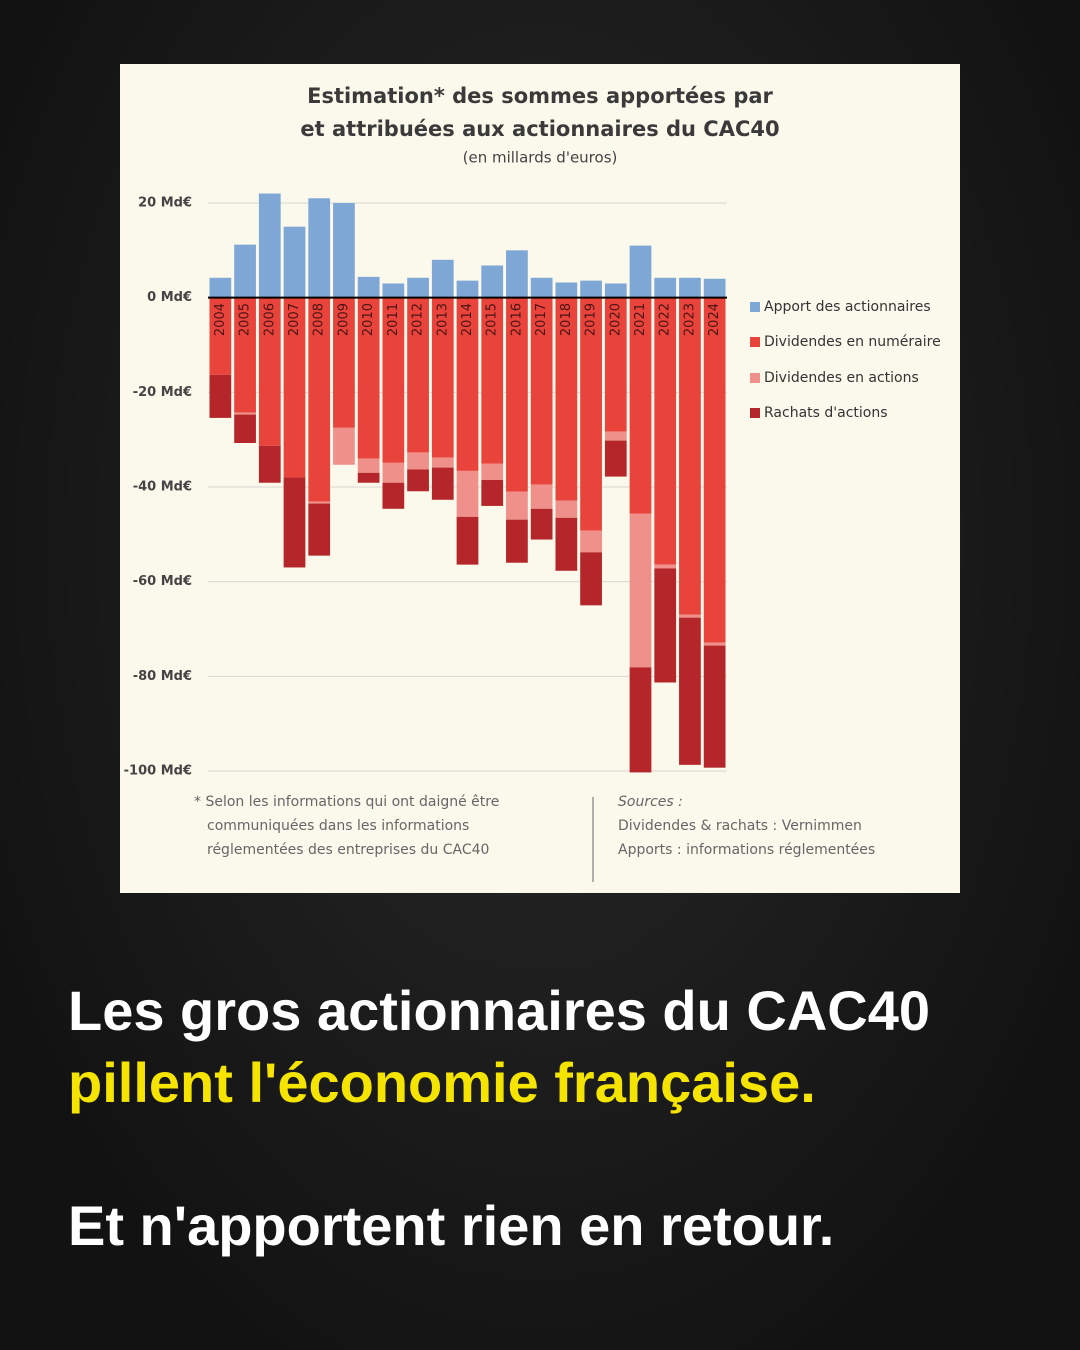 Image resolution: width=1080 pixels, height=1350 pixels. Describe the element at coordinates (847, 307) in the screenshot. I see `legend-label: Apport des actionnaires` at that location.